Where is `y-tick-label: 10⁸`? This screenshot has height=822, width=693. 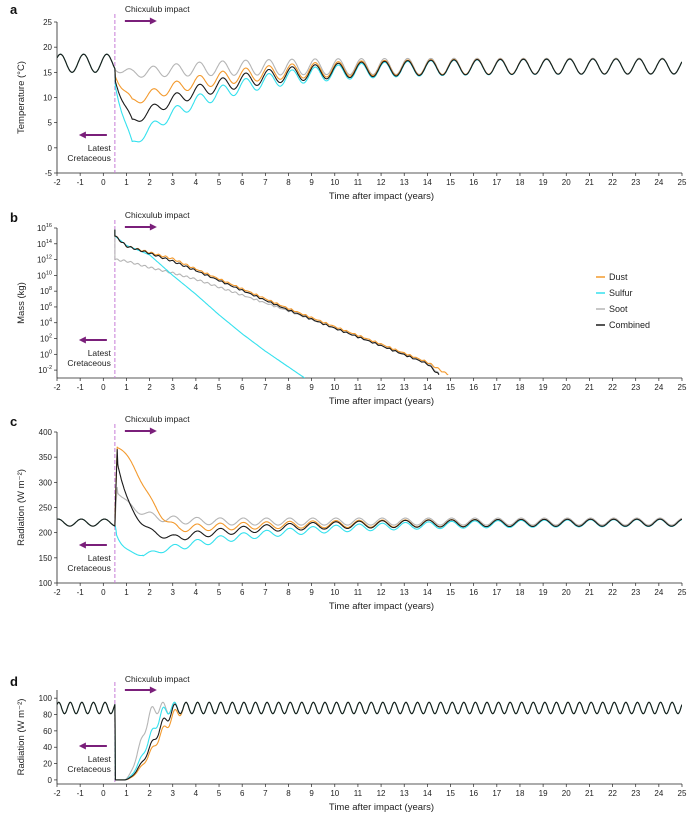
y-tick-label: 10⁸ is located at coordinates (46, 291).